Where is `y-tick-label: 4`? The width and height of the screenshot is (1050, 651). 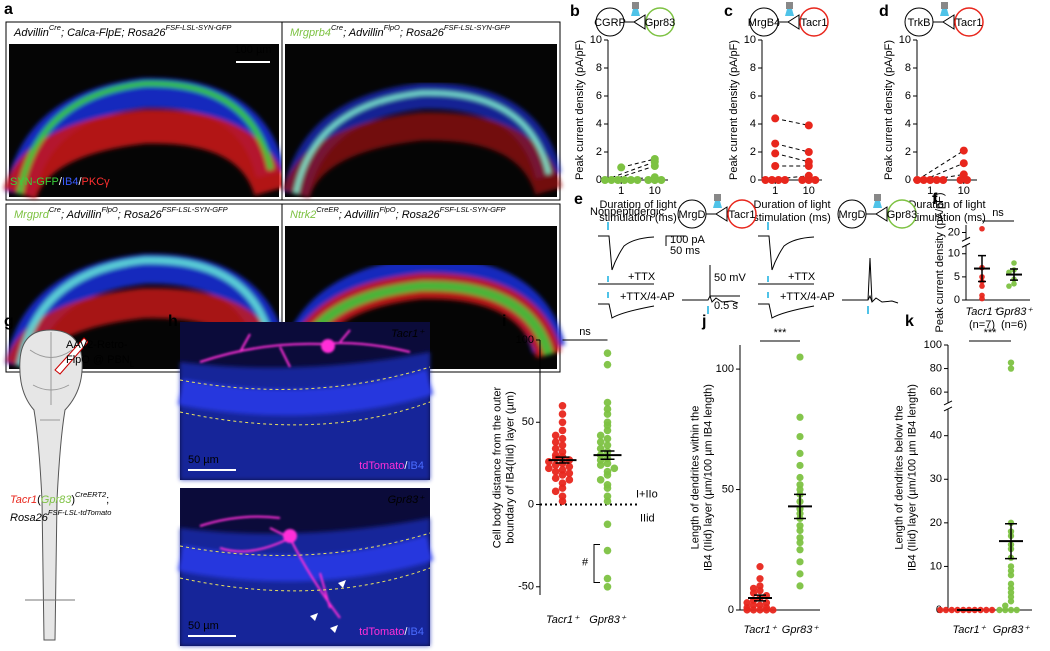 y-tick-label: 4 is located at coordinates (908, 124).